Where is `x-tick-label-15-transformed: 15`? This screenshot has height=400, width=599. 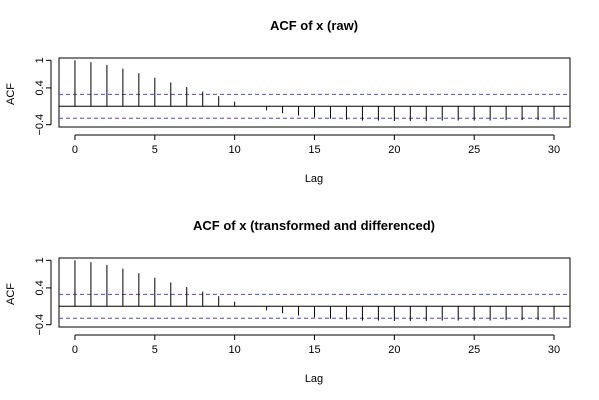 x-tick-label-15-transformed: 15 is located at coordinates (314, 350).